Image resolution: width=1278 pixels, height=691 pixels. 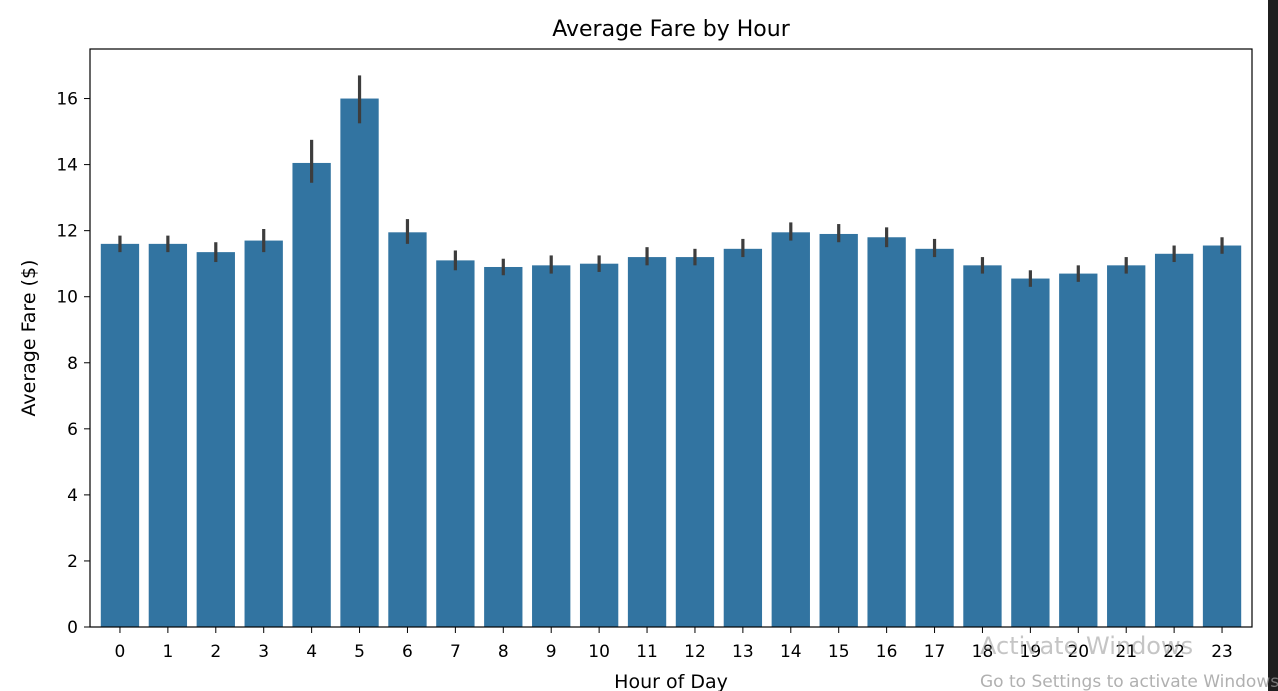 What do you see at coordinates (839, 652) in the screenshot?
I see `x-tick-label: 15` at bounding box center [839, 652].